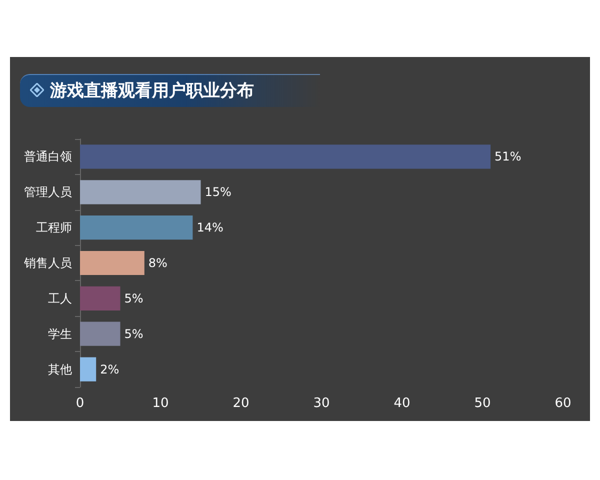 The height and width of the screenshot is (480, 600). I want to click on y-tick-label: 工人, so click(60, 298).